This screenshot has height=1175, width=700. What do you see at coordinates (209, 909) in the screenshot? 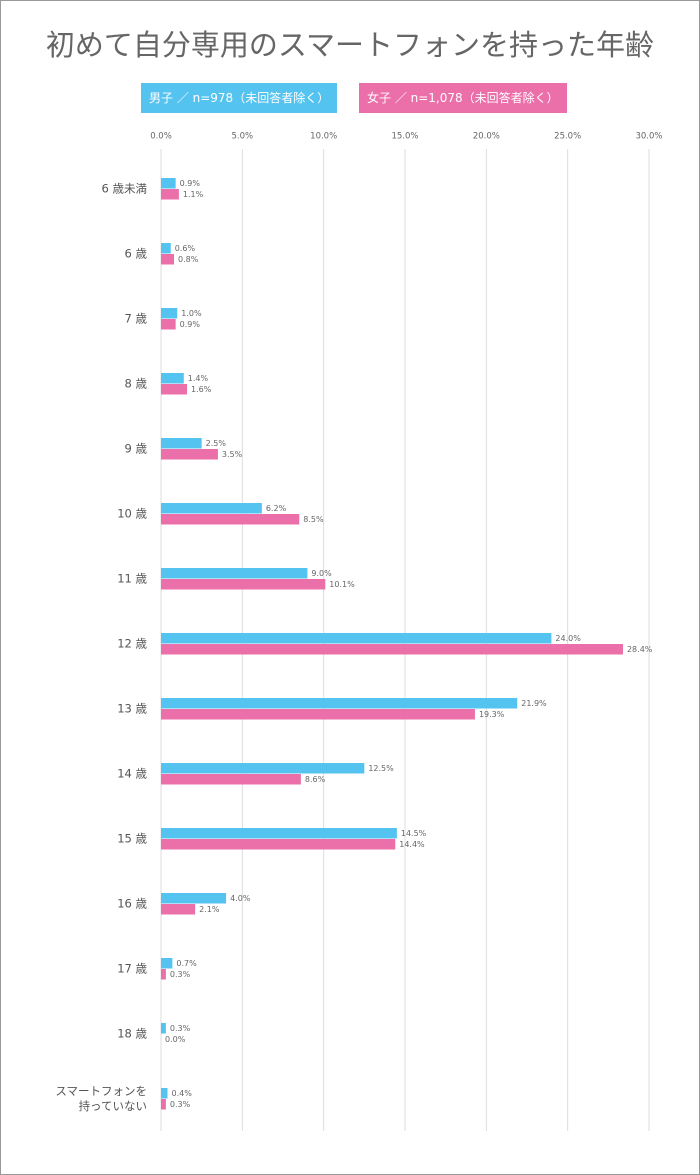
I see `value-label: 2.1%` at bounding box center [209, 909].